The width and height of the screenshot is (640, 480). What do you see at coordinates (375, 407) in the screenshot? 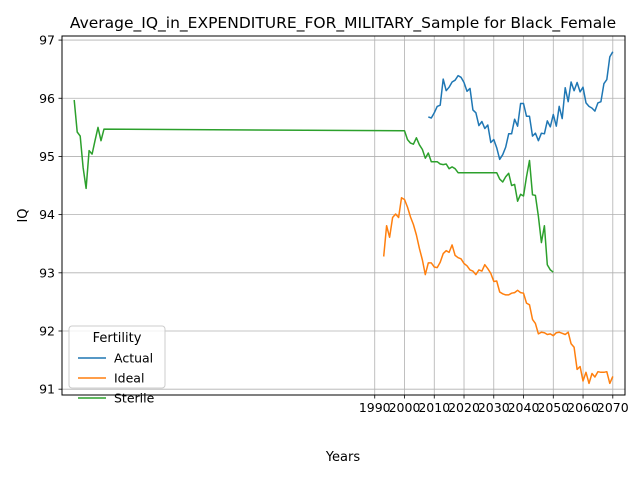
I see `x-tick-label: 1990` at bounding box center [375, 407].